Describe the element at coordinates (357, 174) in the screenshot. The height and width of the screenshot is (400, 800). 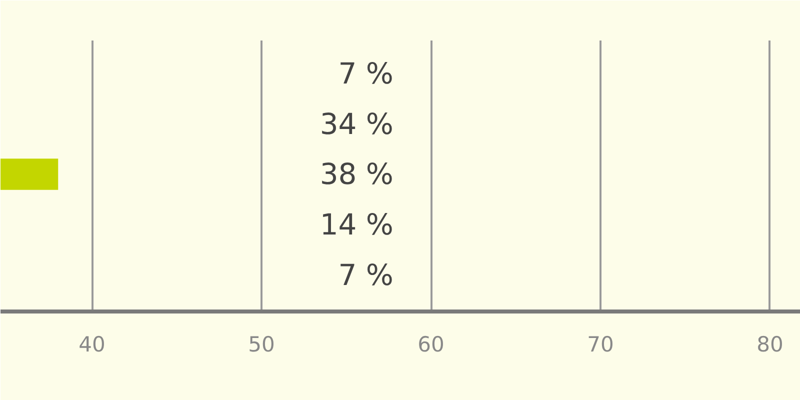
I see `y-tick-label: 38 %` at that location.